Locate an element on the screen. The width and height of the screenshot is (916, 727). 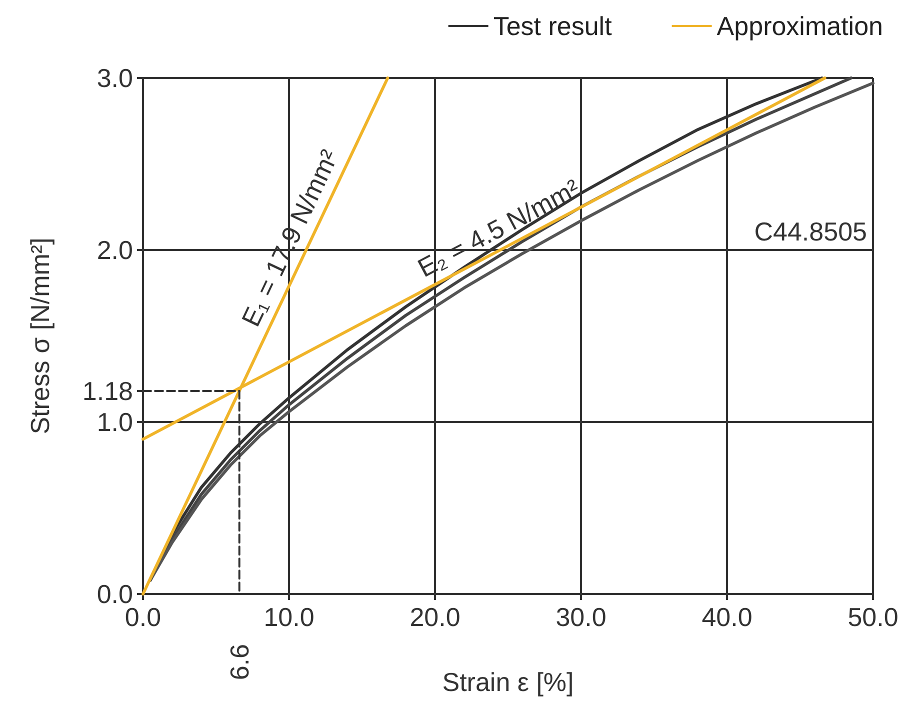
legend-label: Approximation is located at coordinates (800, 26).